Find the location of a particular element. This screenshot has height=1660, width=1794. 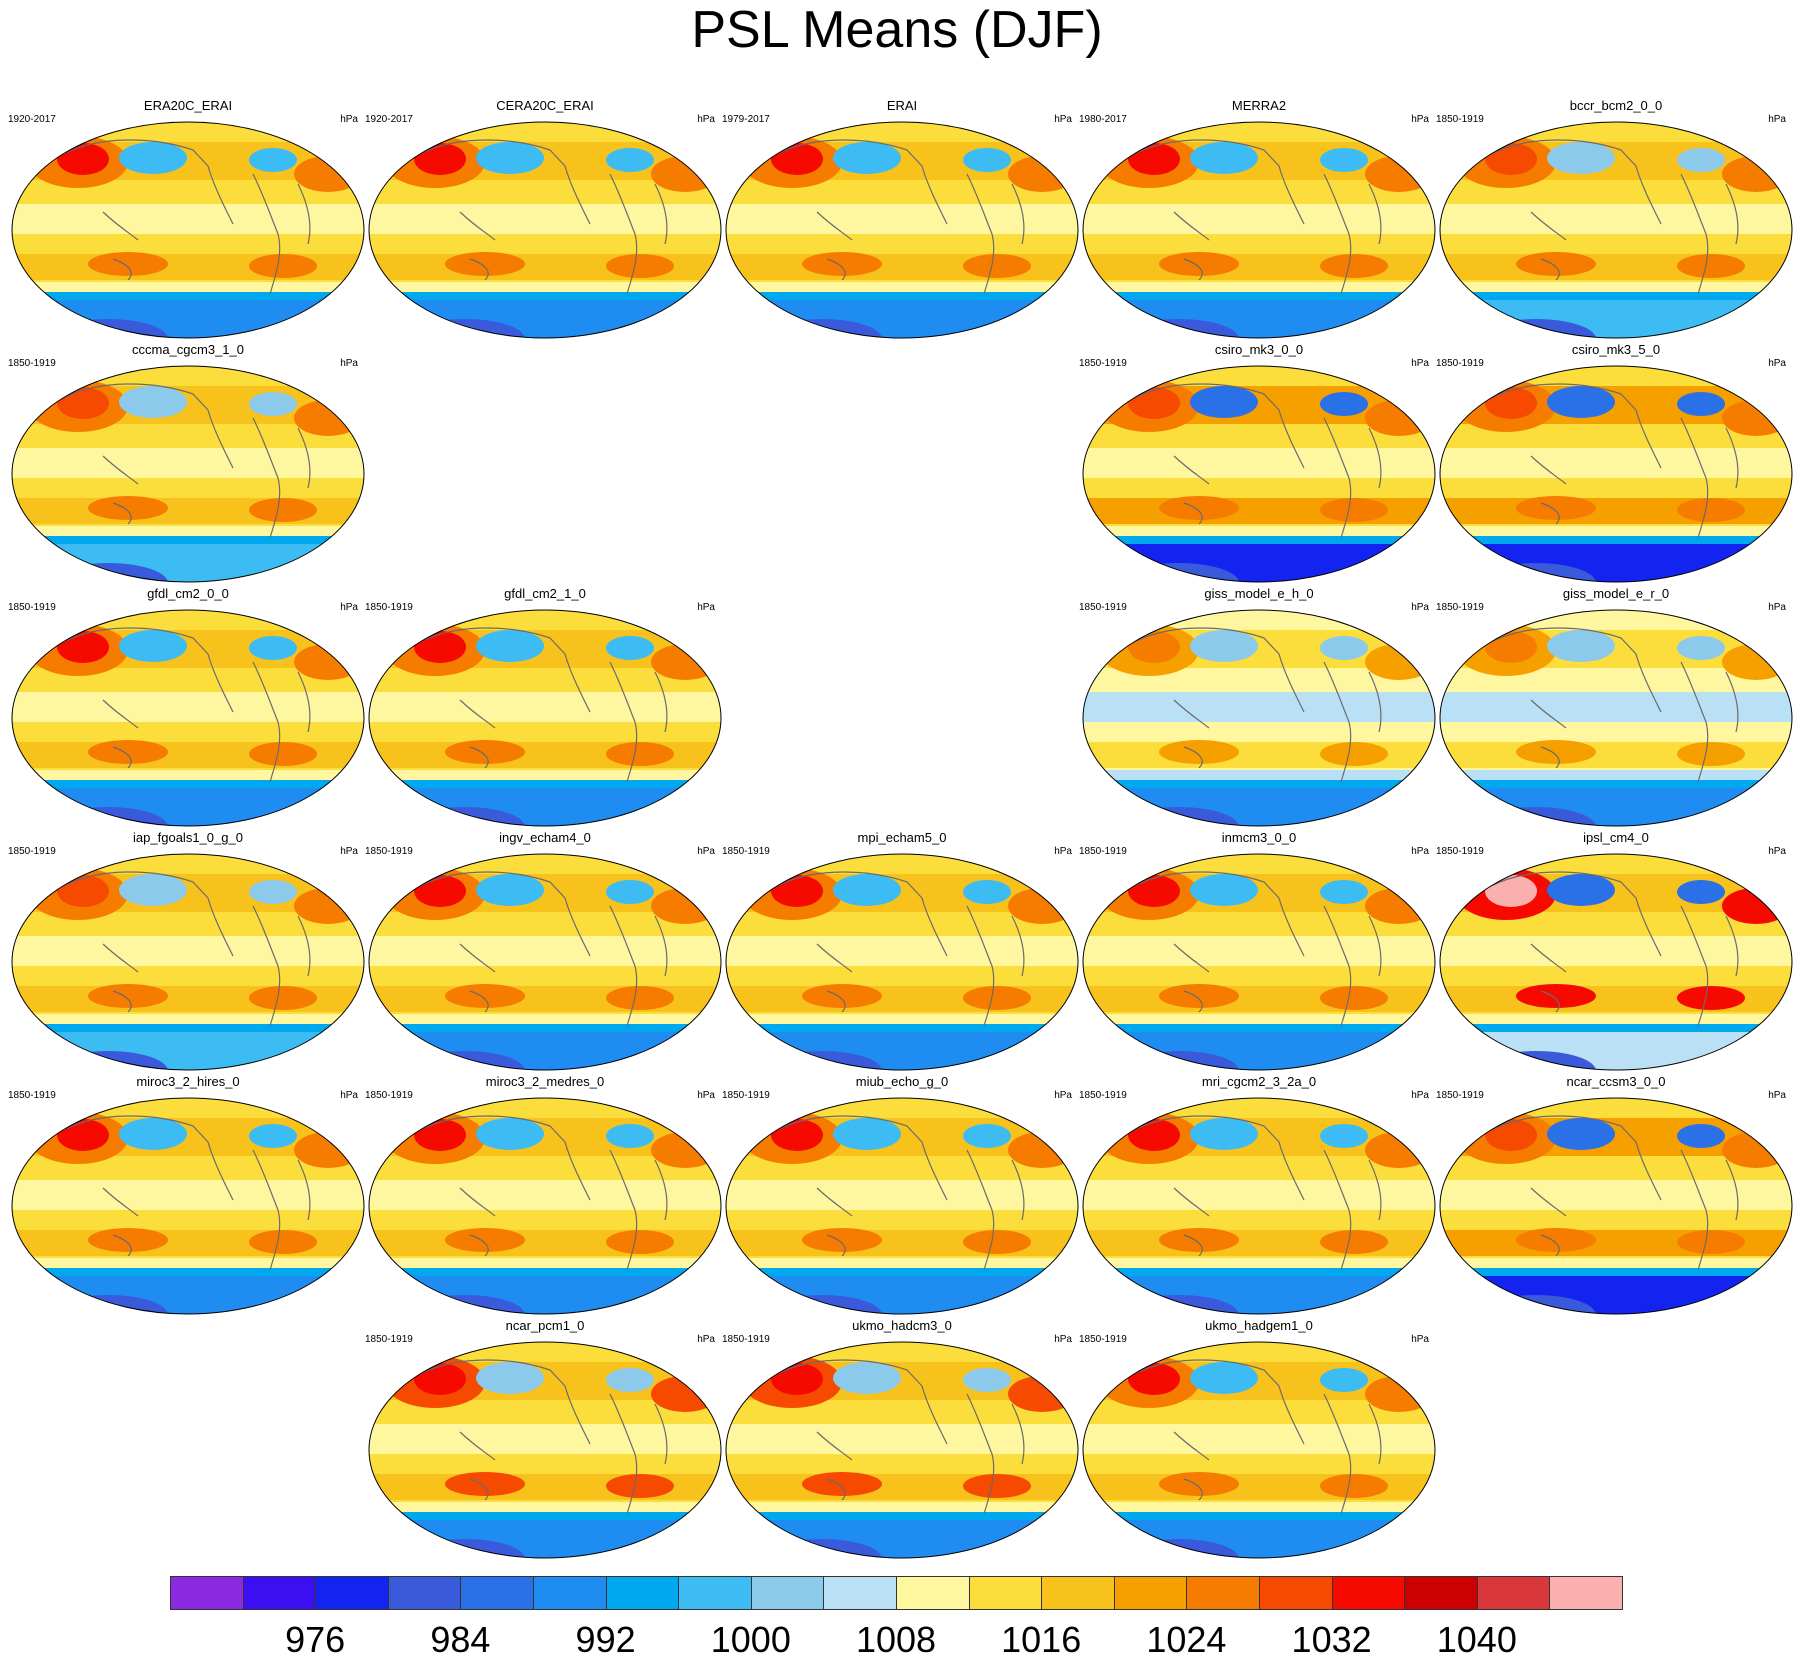

map-panel: miroc3_2_medres_0 1850-1919 hPa is located at coordinates (545, 1196).